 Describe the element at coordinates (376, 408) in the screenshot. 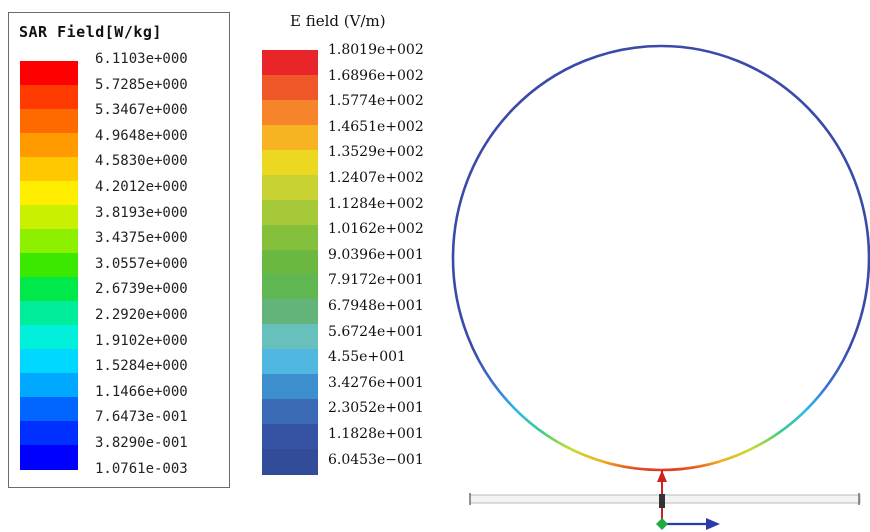

I see `efield-label-14: 2.3052e+001` at that location.